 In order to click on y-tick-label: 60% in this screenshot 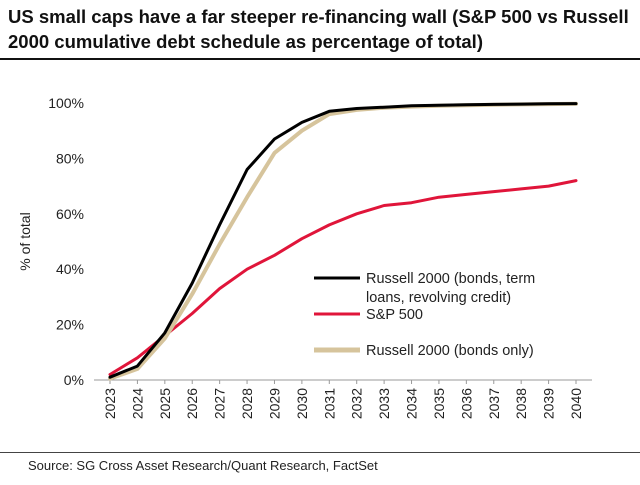, I will do `click(70, 214)`.